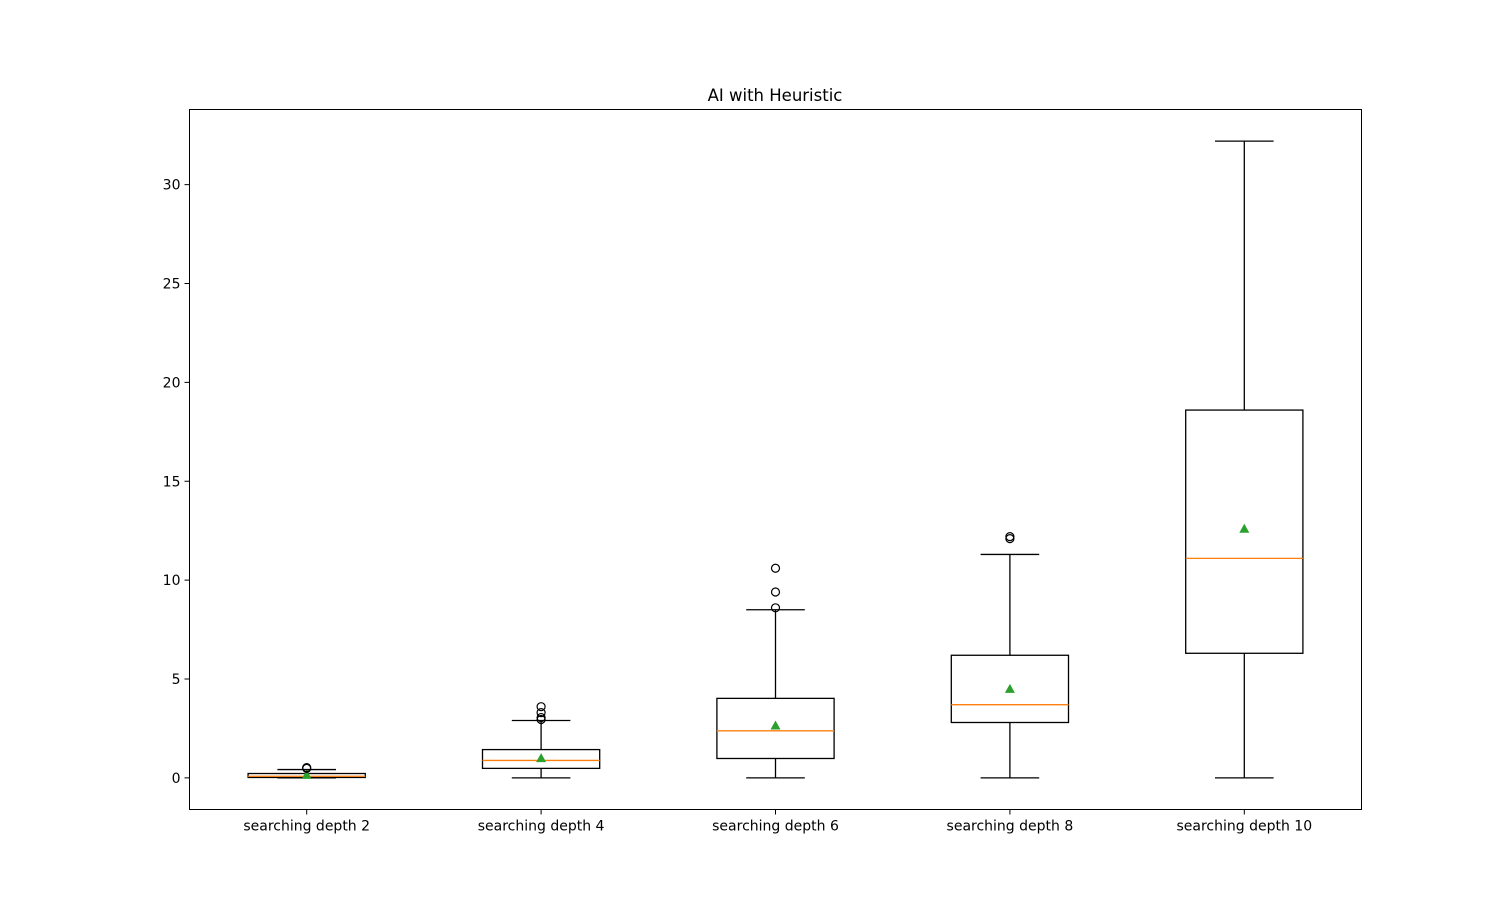  What do you see at coordinates (172, 581) in the screenshot?
I see `y-tick-label-10: 10` at bounding box center [172, 581].